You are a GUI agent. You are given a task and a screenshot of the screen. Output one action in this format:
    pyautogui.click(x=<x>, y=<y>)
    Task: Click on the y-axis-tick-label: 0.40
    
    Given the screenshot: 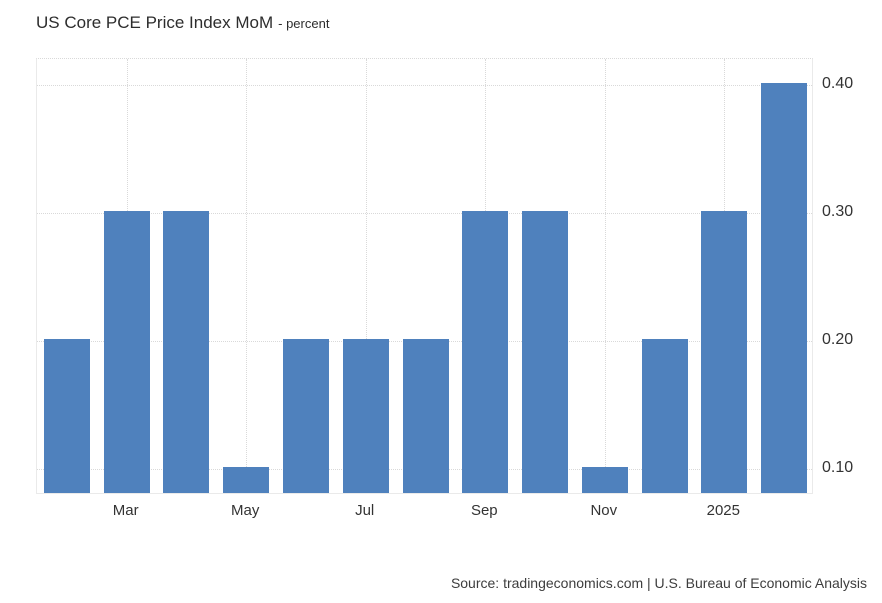 What is the action you would take?
    pyautogui.click(x=838, y=83)
    